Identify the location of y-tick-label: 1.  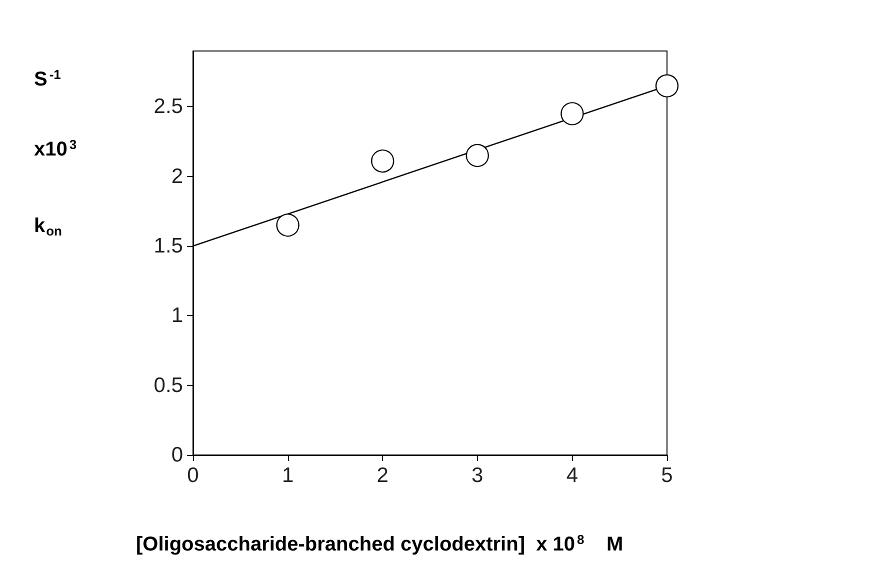
(177, 316).